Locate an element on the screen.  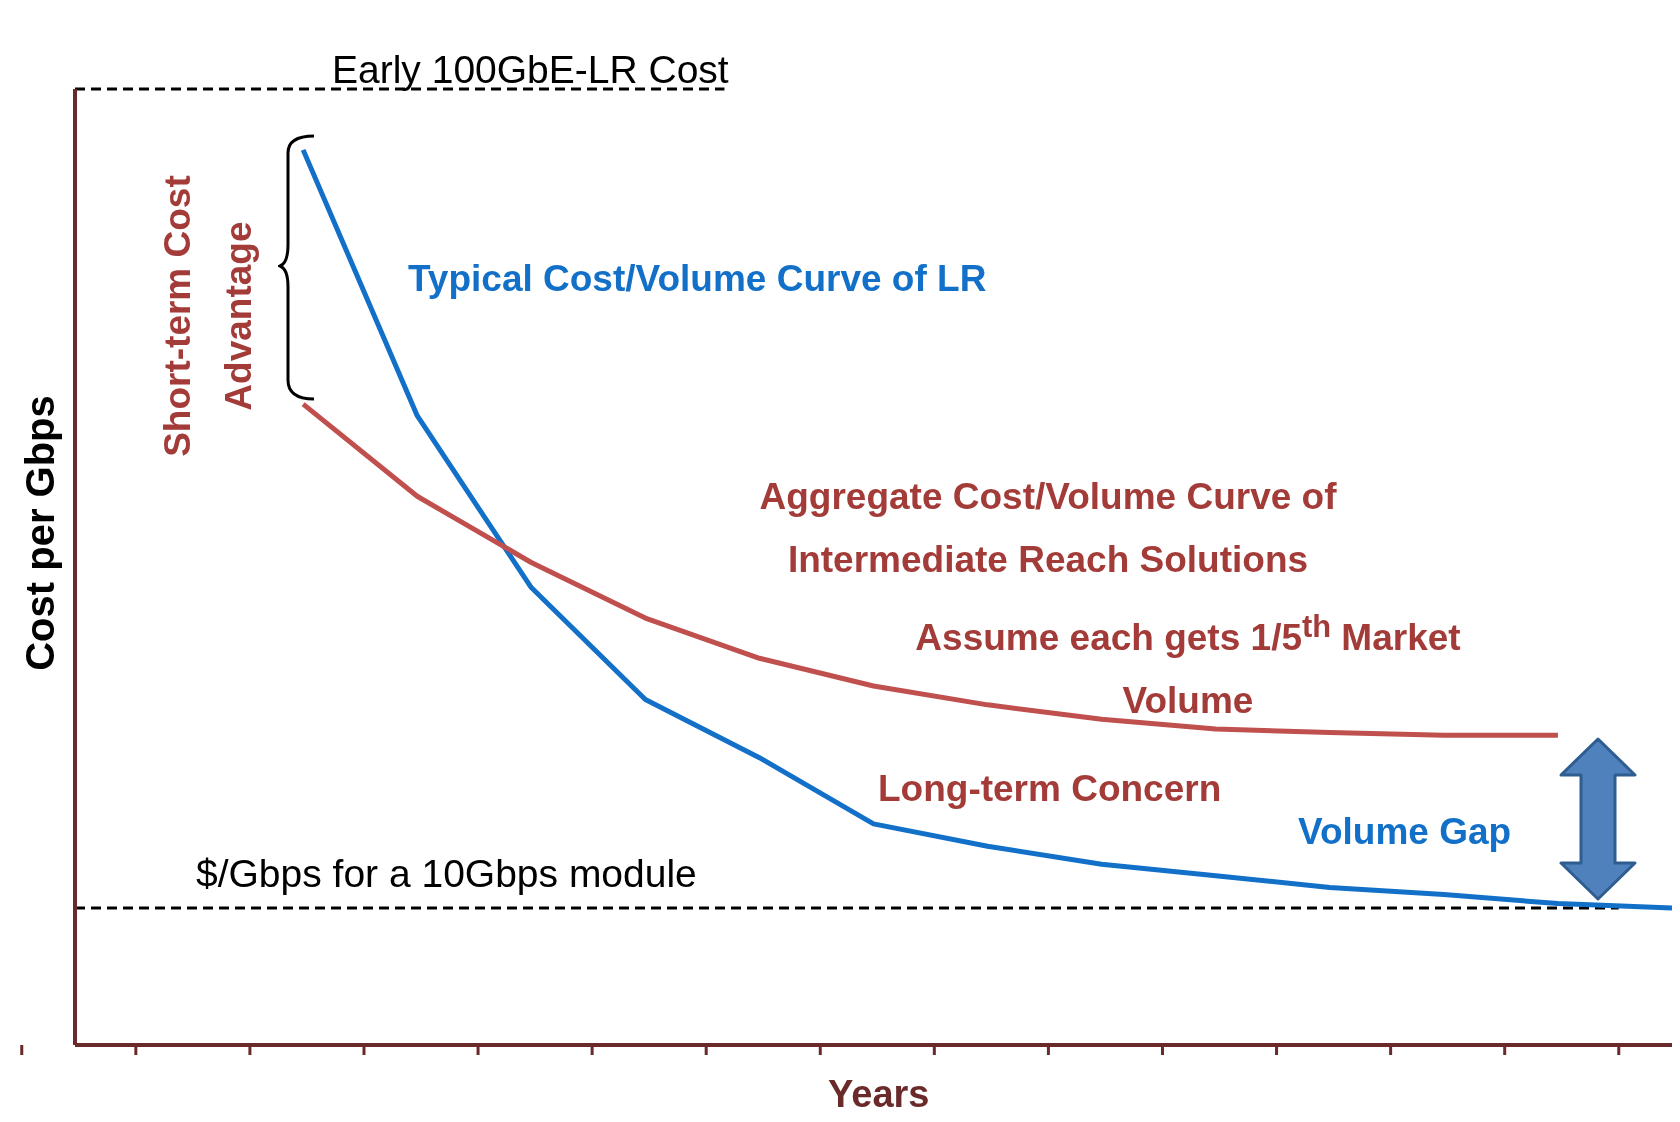
y-axis-title: Cost per Gbps is located at coordinates (40, 533).